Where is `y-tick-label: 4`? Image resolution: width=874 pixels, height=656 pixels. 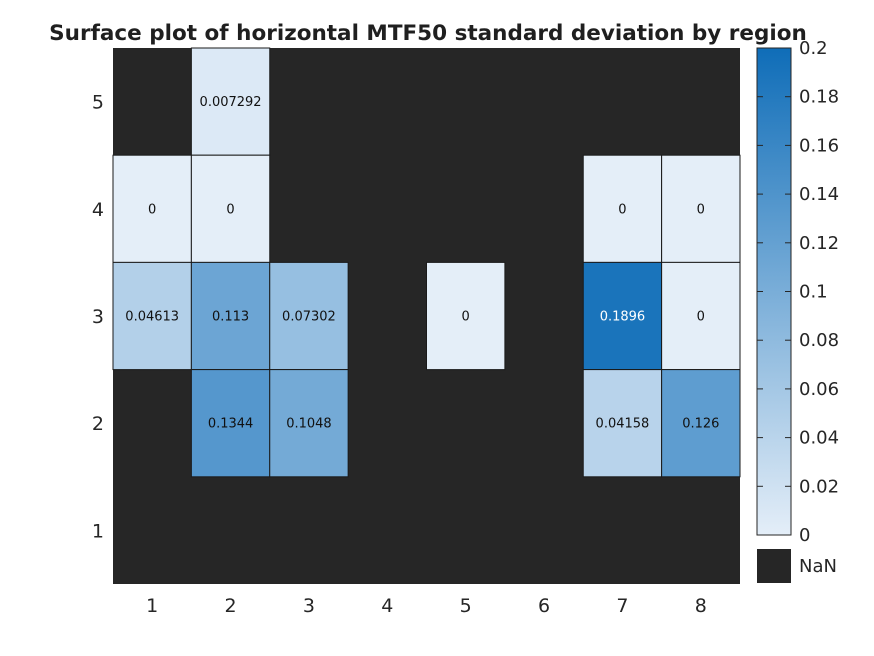 y-tick-label: 4 is located at coordinates (98, 210).